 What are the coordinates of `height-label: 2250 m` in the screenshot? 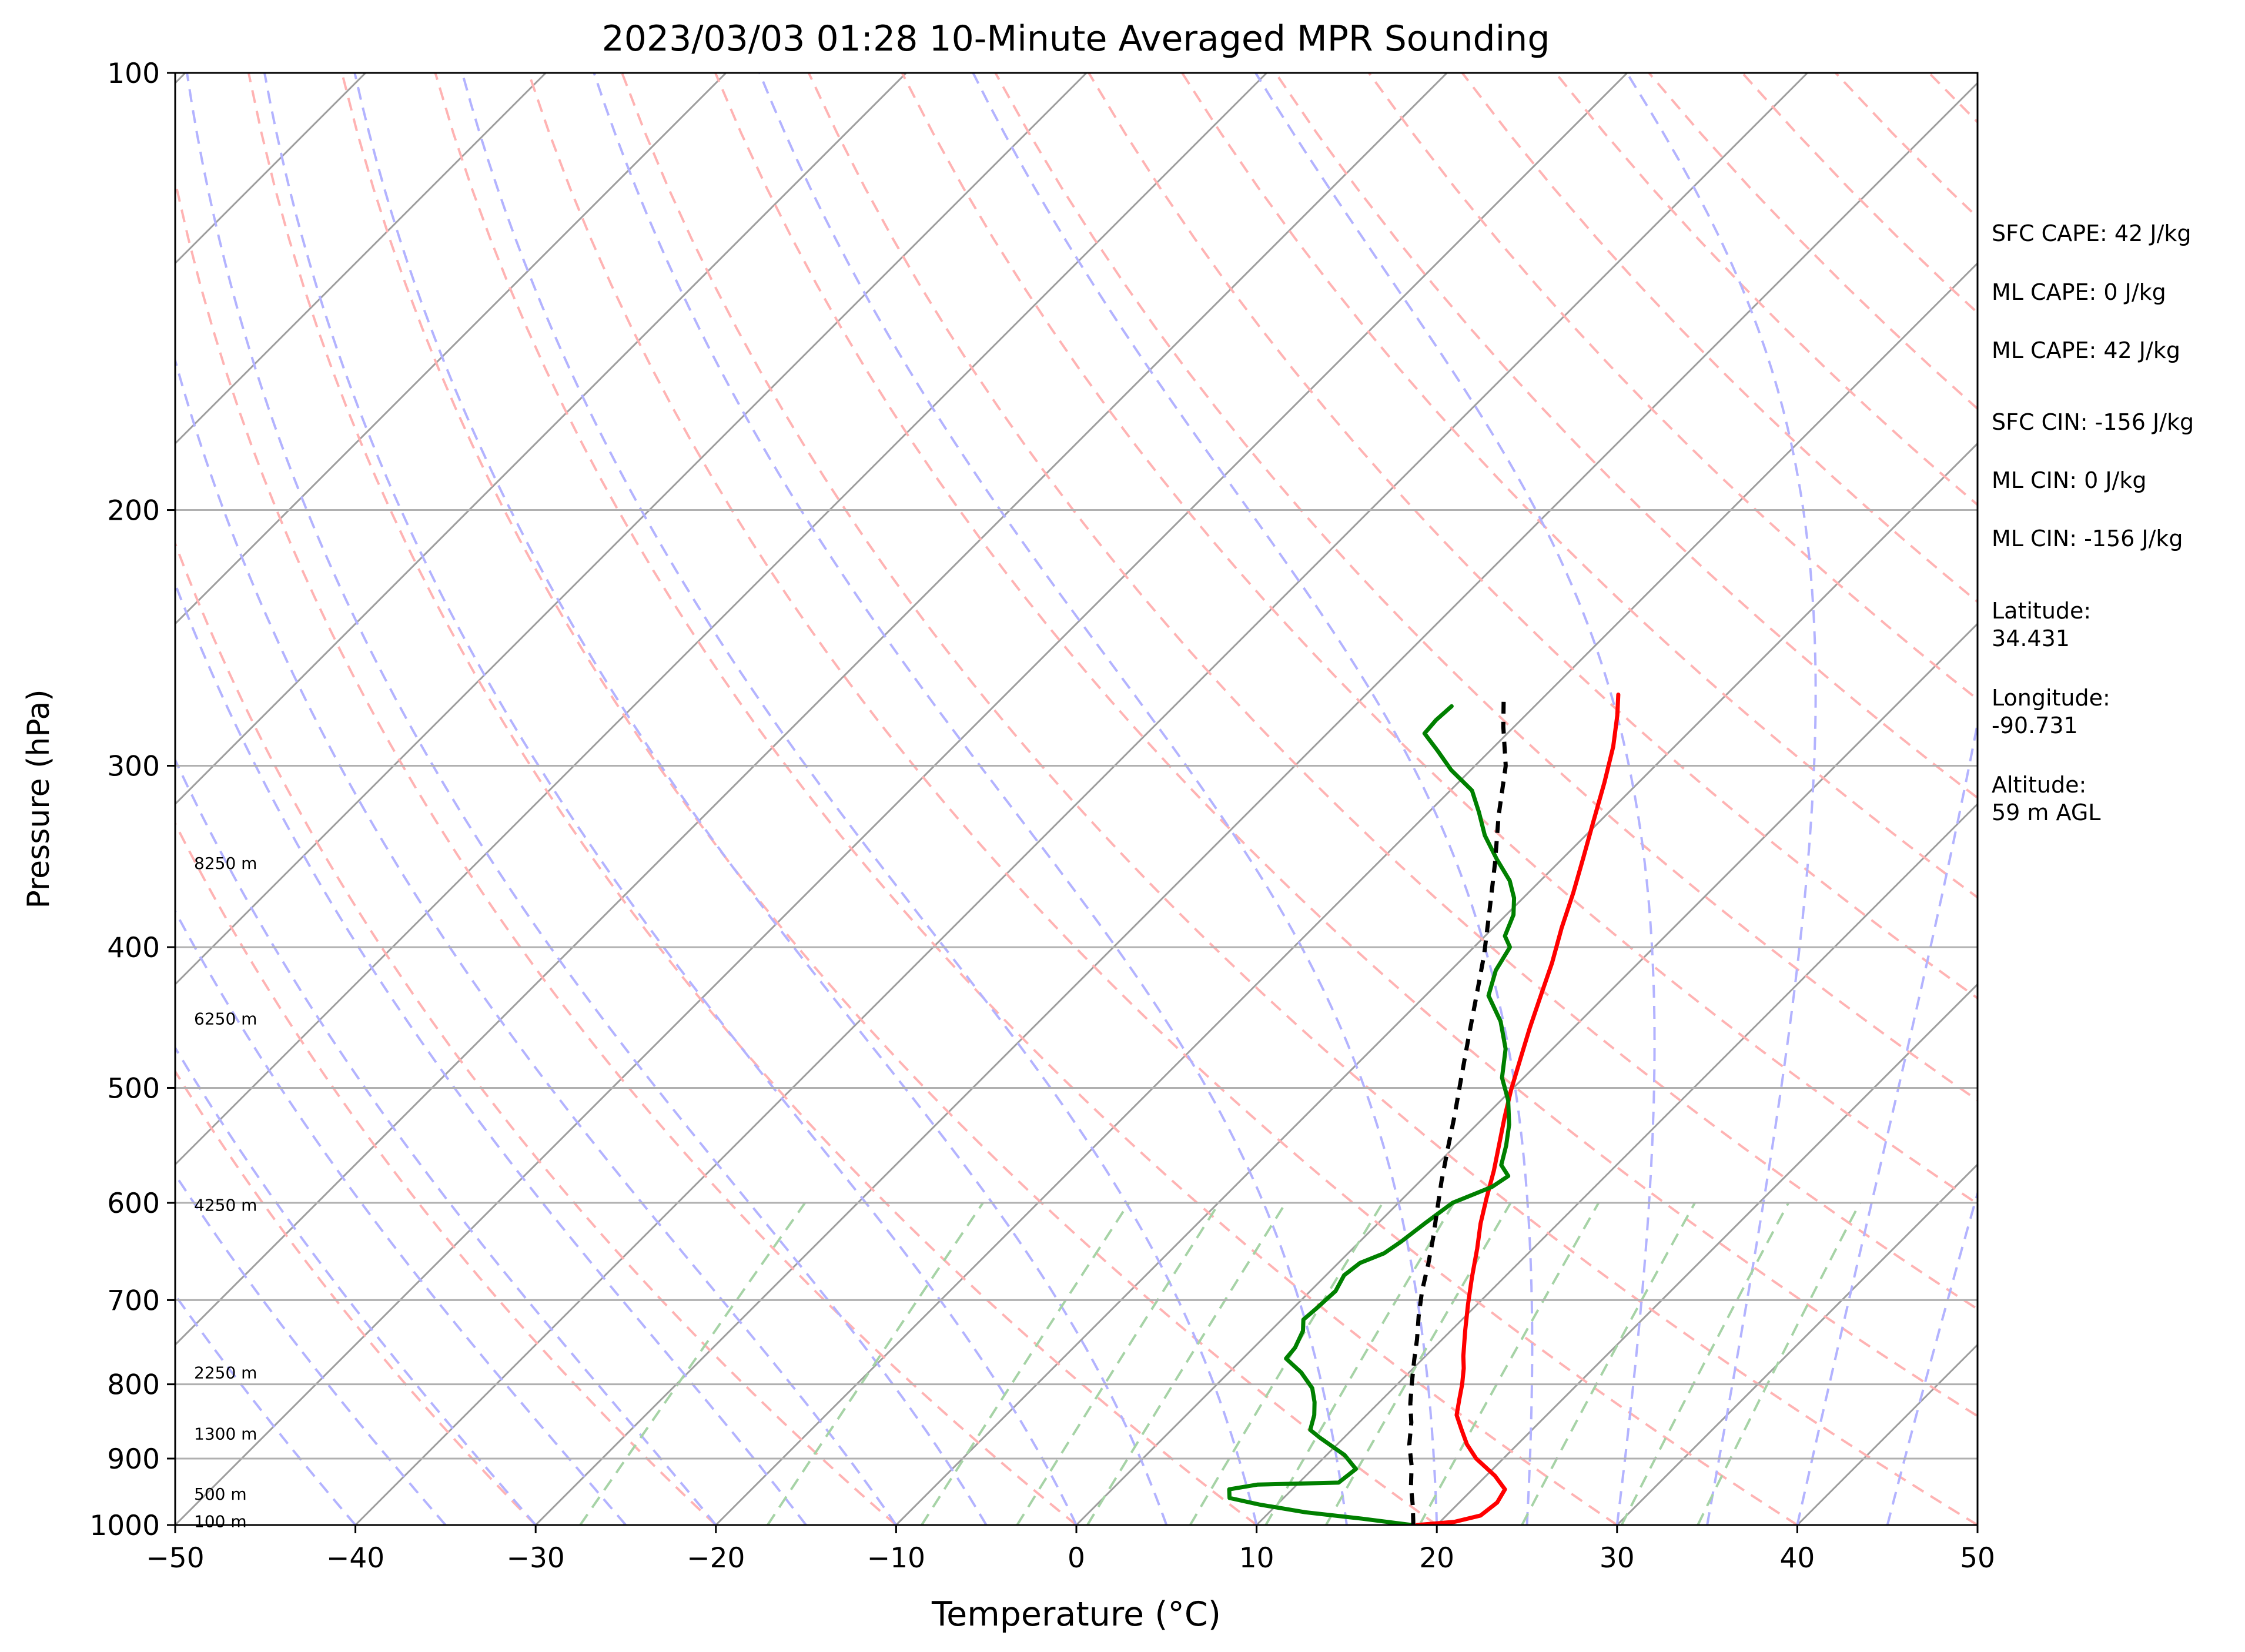 It's located at (225, 1373).